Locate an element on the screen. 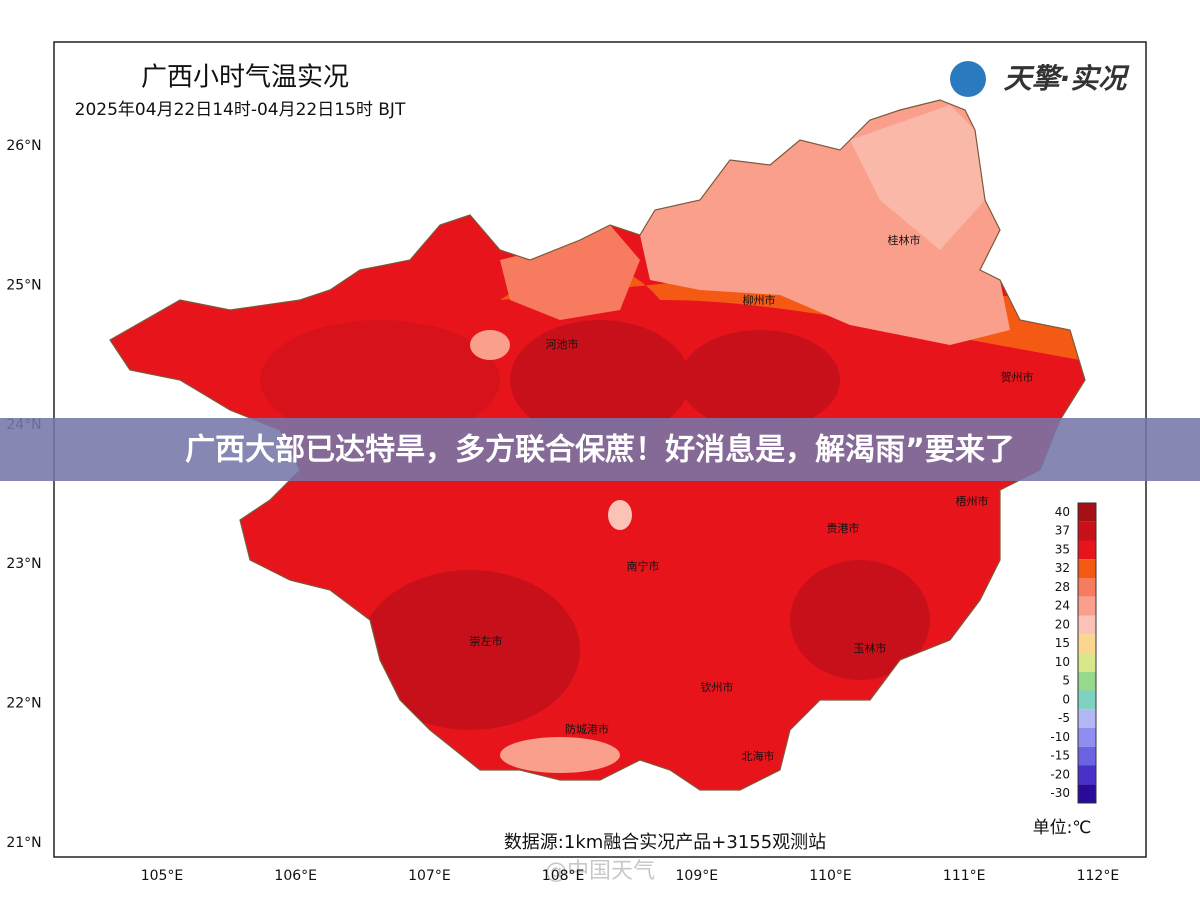 This screenshot has width=1200, height=904. legend-label: 40 is located at coordinates (1062, 512).